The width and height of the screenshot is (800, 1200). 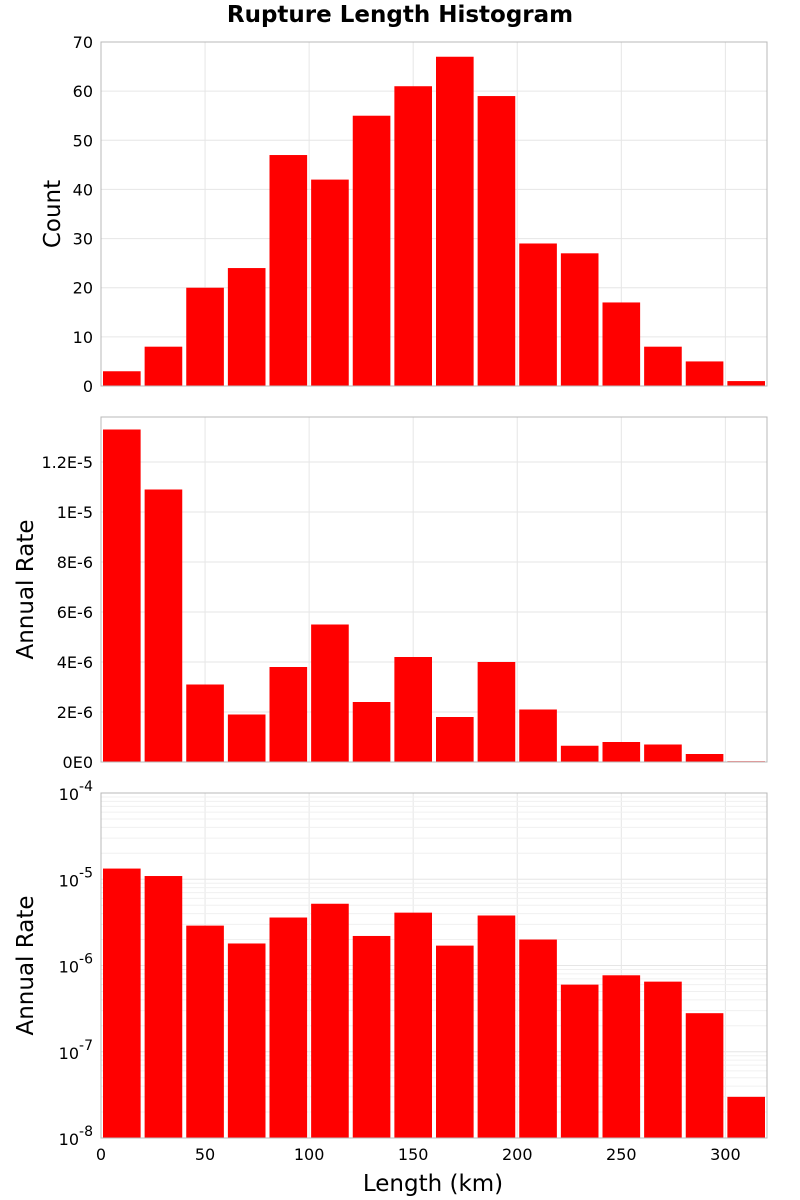 What do you see at coordinates (76, 1050) in the screenshot?
I see `y-tick-label: 10⁻⁷` at bounding box center [76, 1050].